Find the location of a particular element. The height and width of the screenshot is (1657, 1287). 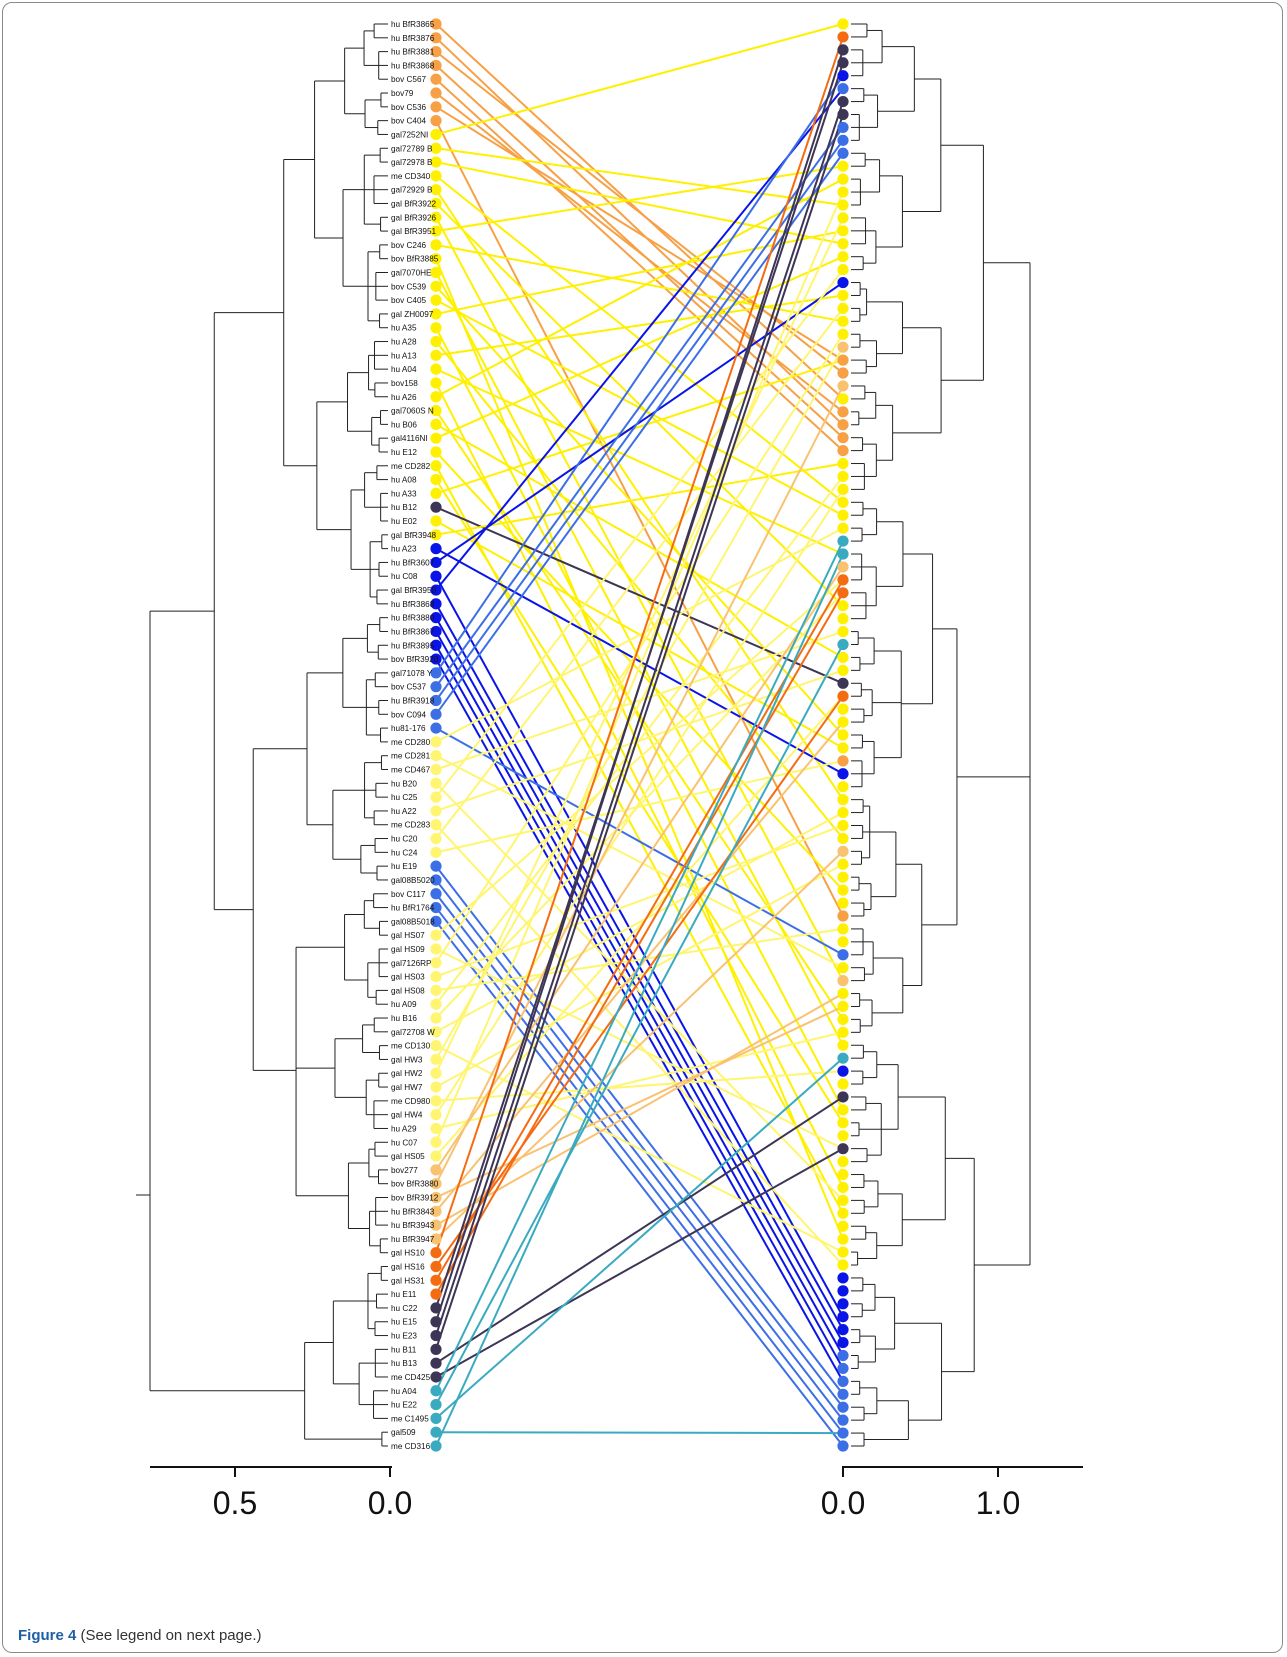

figure-note: (See legend on next page.) is located at coordinates (171, 1635).